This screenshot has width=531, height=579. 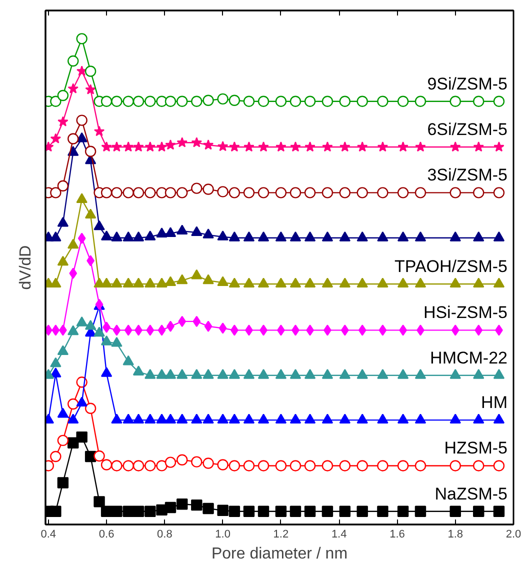 What do you see at coordinates (465, 312) in the screenshot?
I see `series-label: HSi-ZSM-5` at bounding box center [465, 312].